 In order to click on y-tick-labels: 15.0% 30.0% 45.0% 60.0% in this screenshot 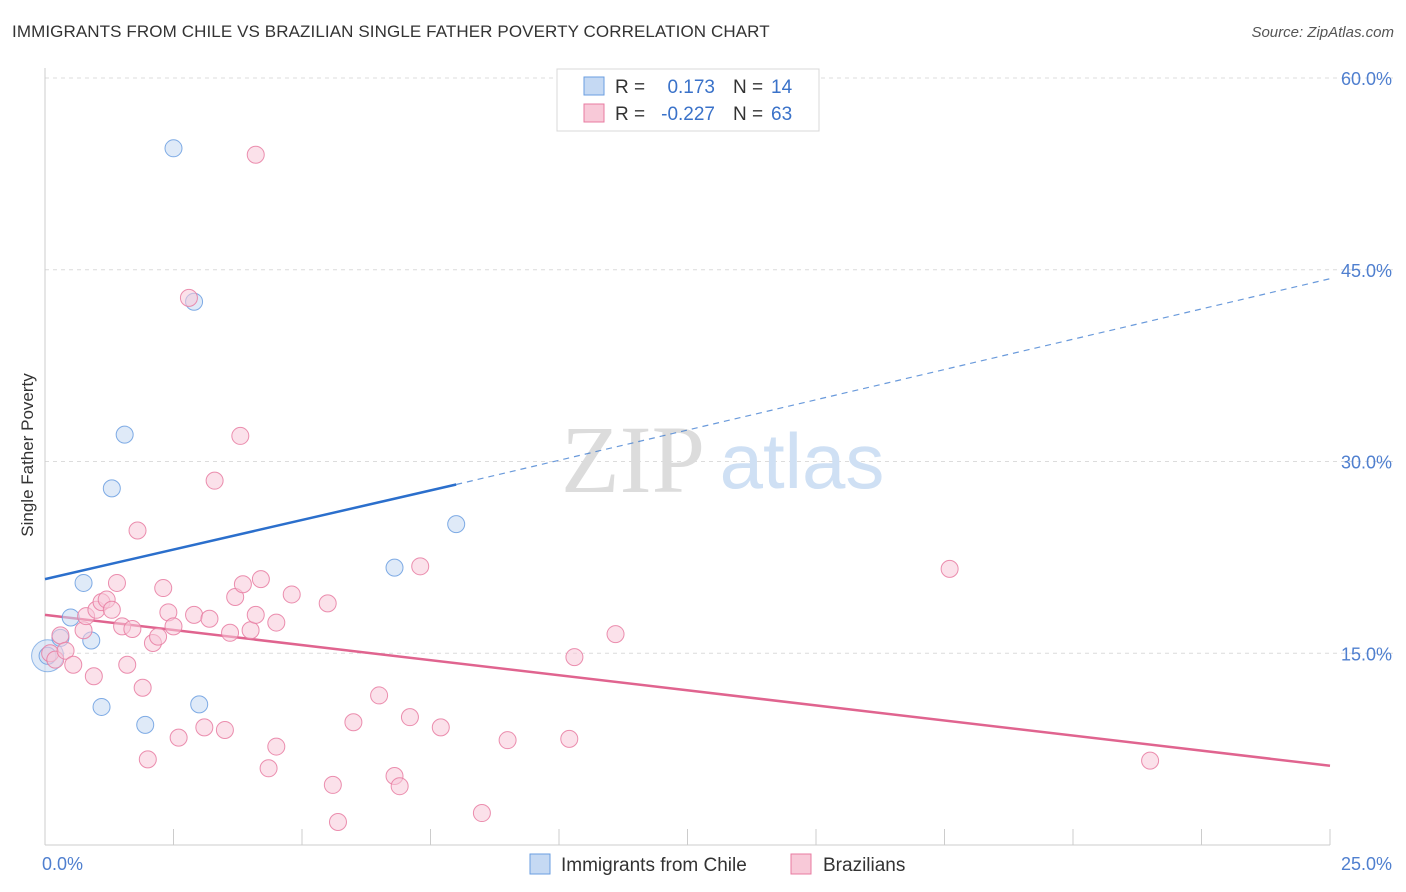, I will do `click(1366, 366)`.